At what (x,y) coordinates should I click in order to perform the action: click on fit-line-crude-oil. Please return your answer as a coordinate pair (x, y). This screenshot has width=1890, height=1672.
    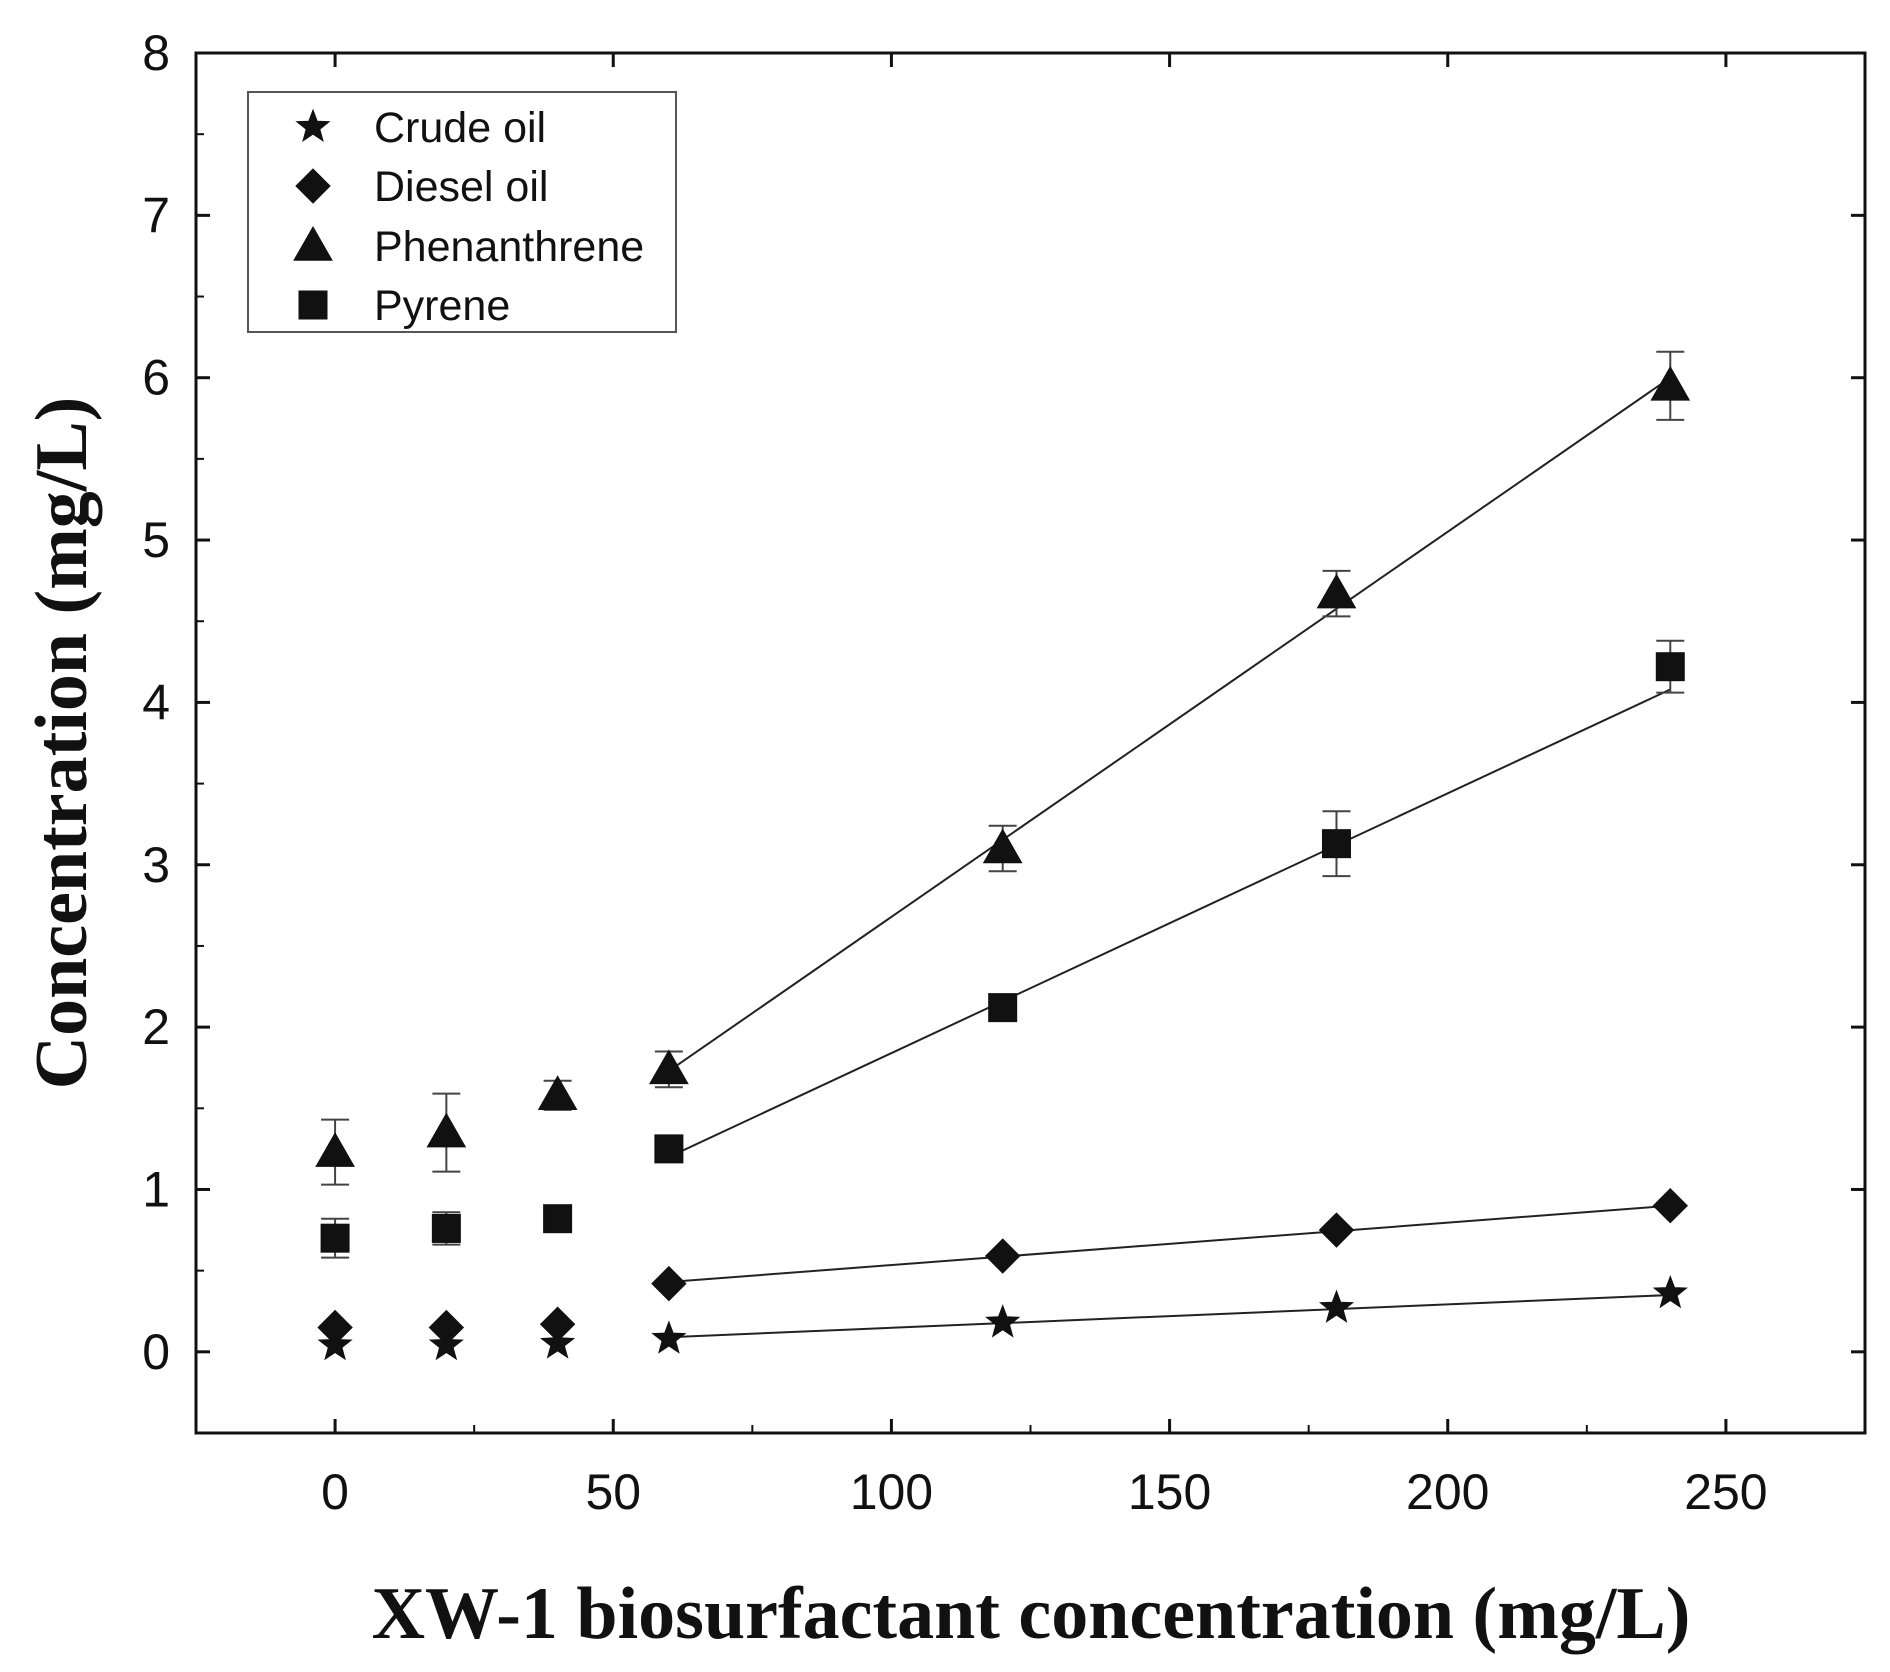
    Looking at the image, I should click on (1169, 1316).